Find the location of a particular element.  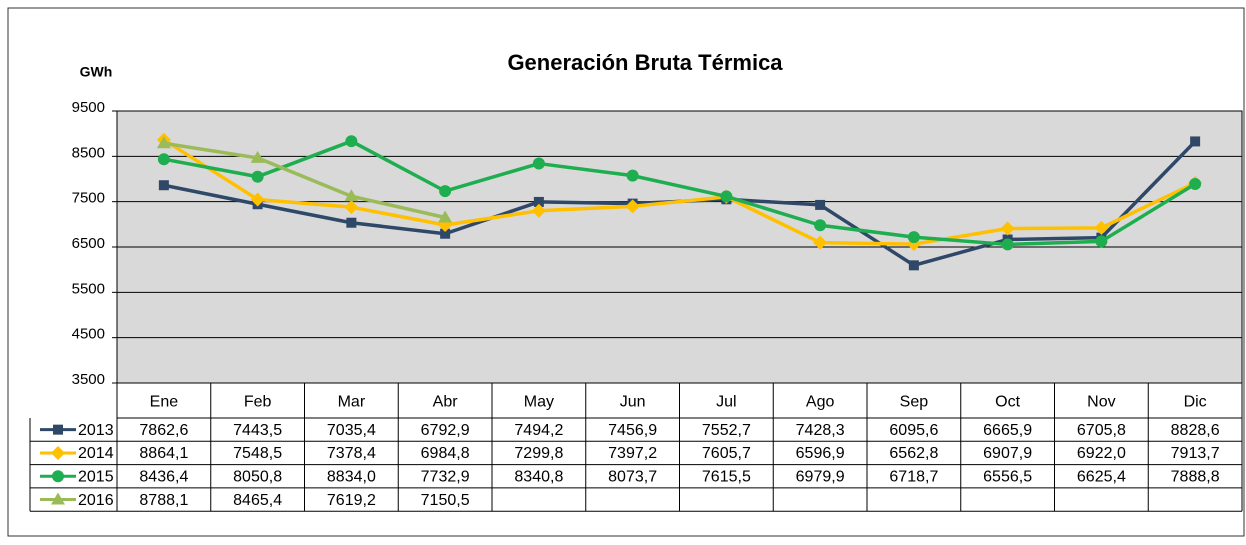

table-value: 6705,8 is located at coordinates (1101, 430).